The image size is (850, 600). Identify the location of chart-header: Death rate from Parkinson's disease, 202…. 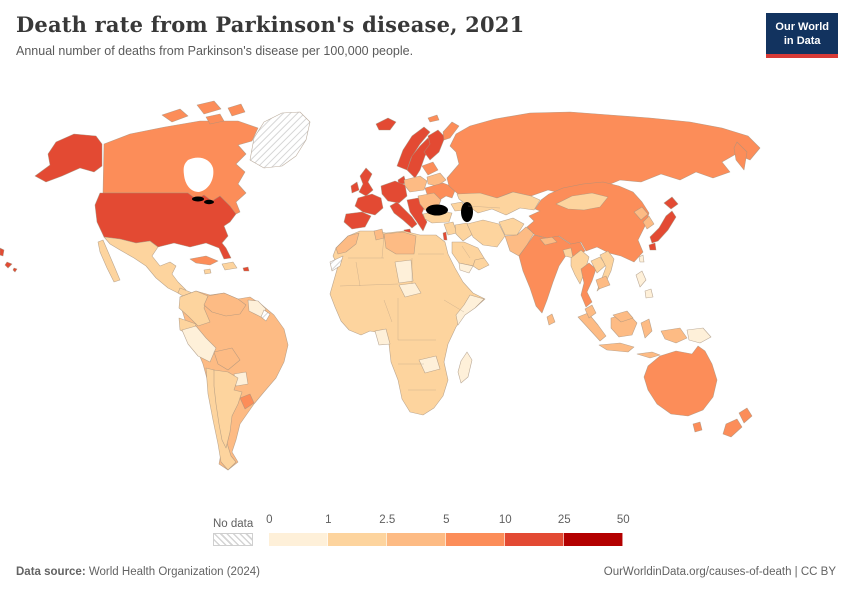
(270, 35).